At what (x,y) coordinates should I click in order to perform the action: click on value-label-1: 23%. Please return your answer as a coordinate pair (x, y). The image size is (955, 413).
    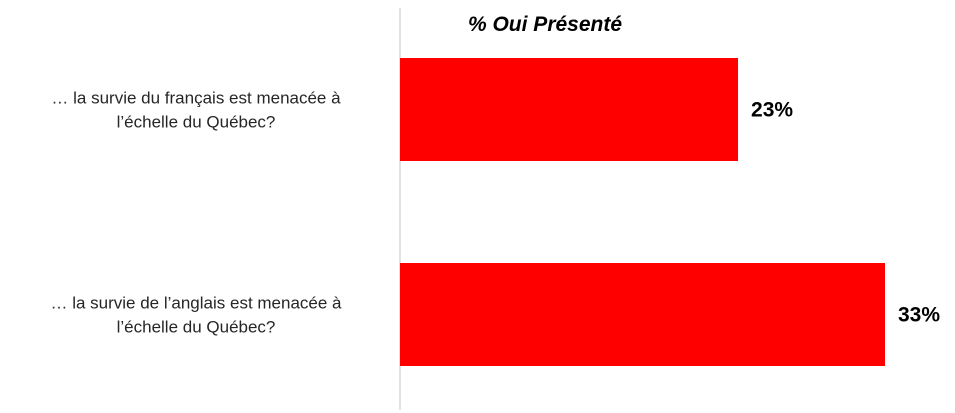
    Looking at the image, I should click on (772, 110).